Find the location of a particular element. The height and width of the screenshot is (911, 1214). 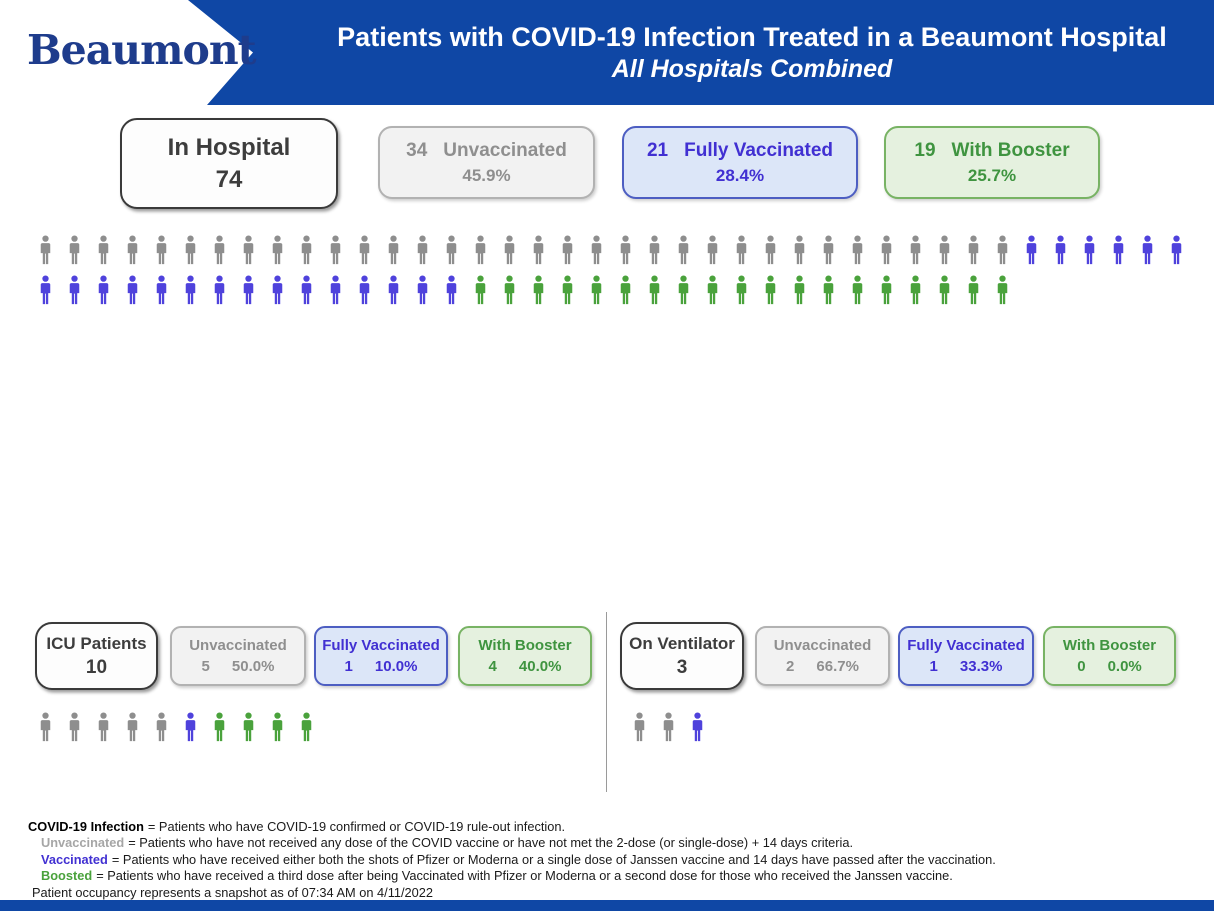

icu-label: ICU Patients is located at coordinates (96, 644).